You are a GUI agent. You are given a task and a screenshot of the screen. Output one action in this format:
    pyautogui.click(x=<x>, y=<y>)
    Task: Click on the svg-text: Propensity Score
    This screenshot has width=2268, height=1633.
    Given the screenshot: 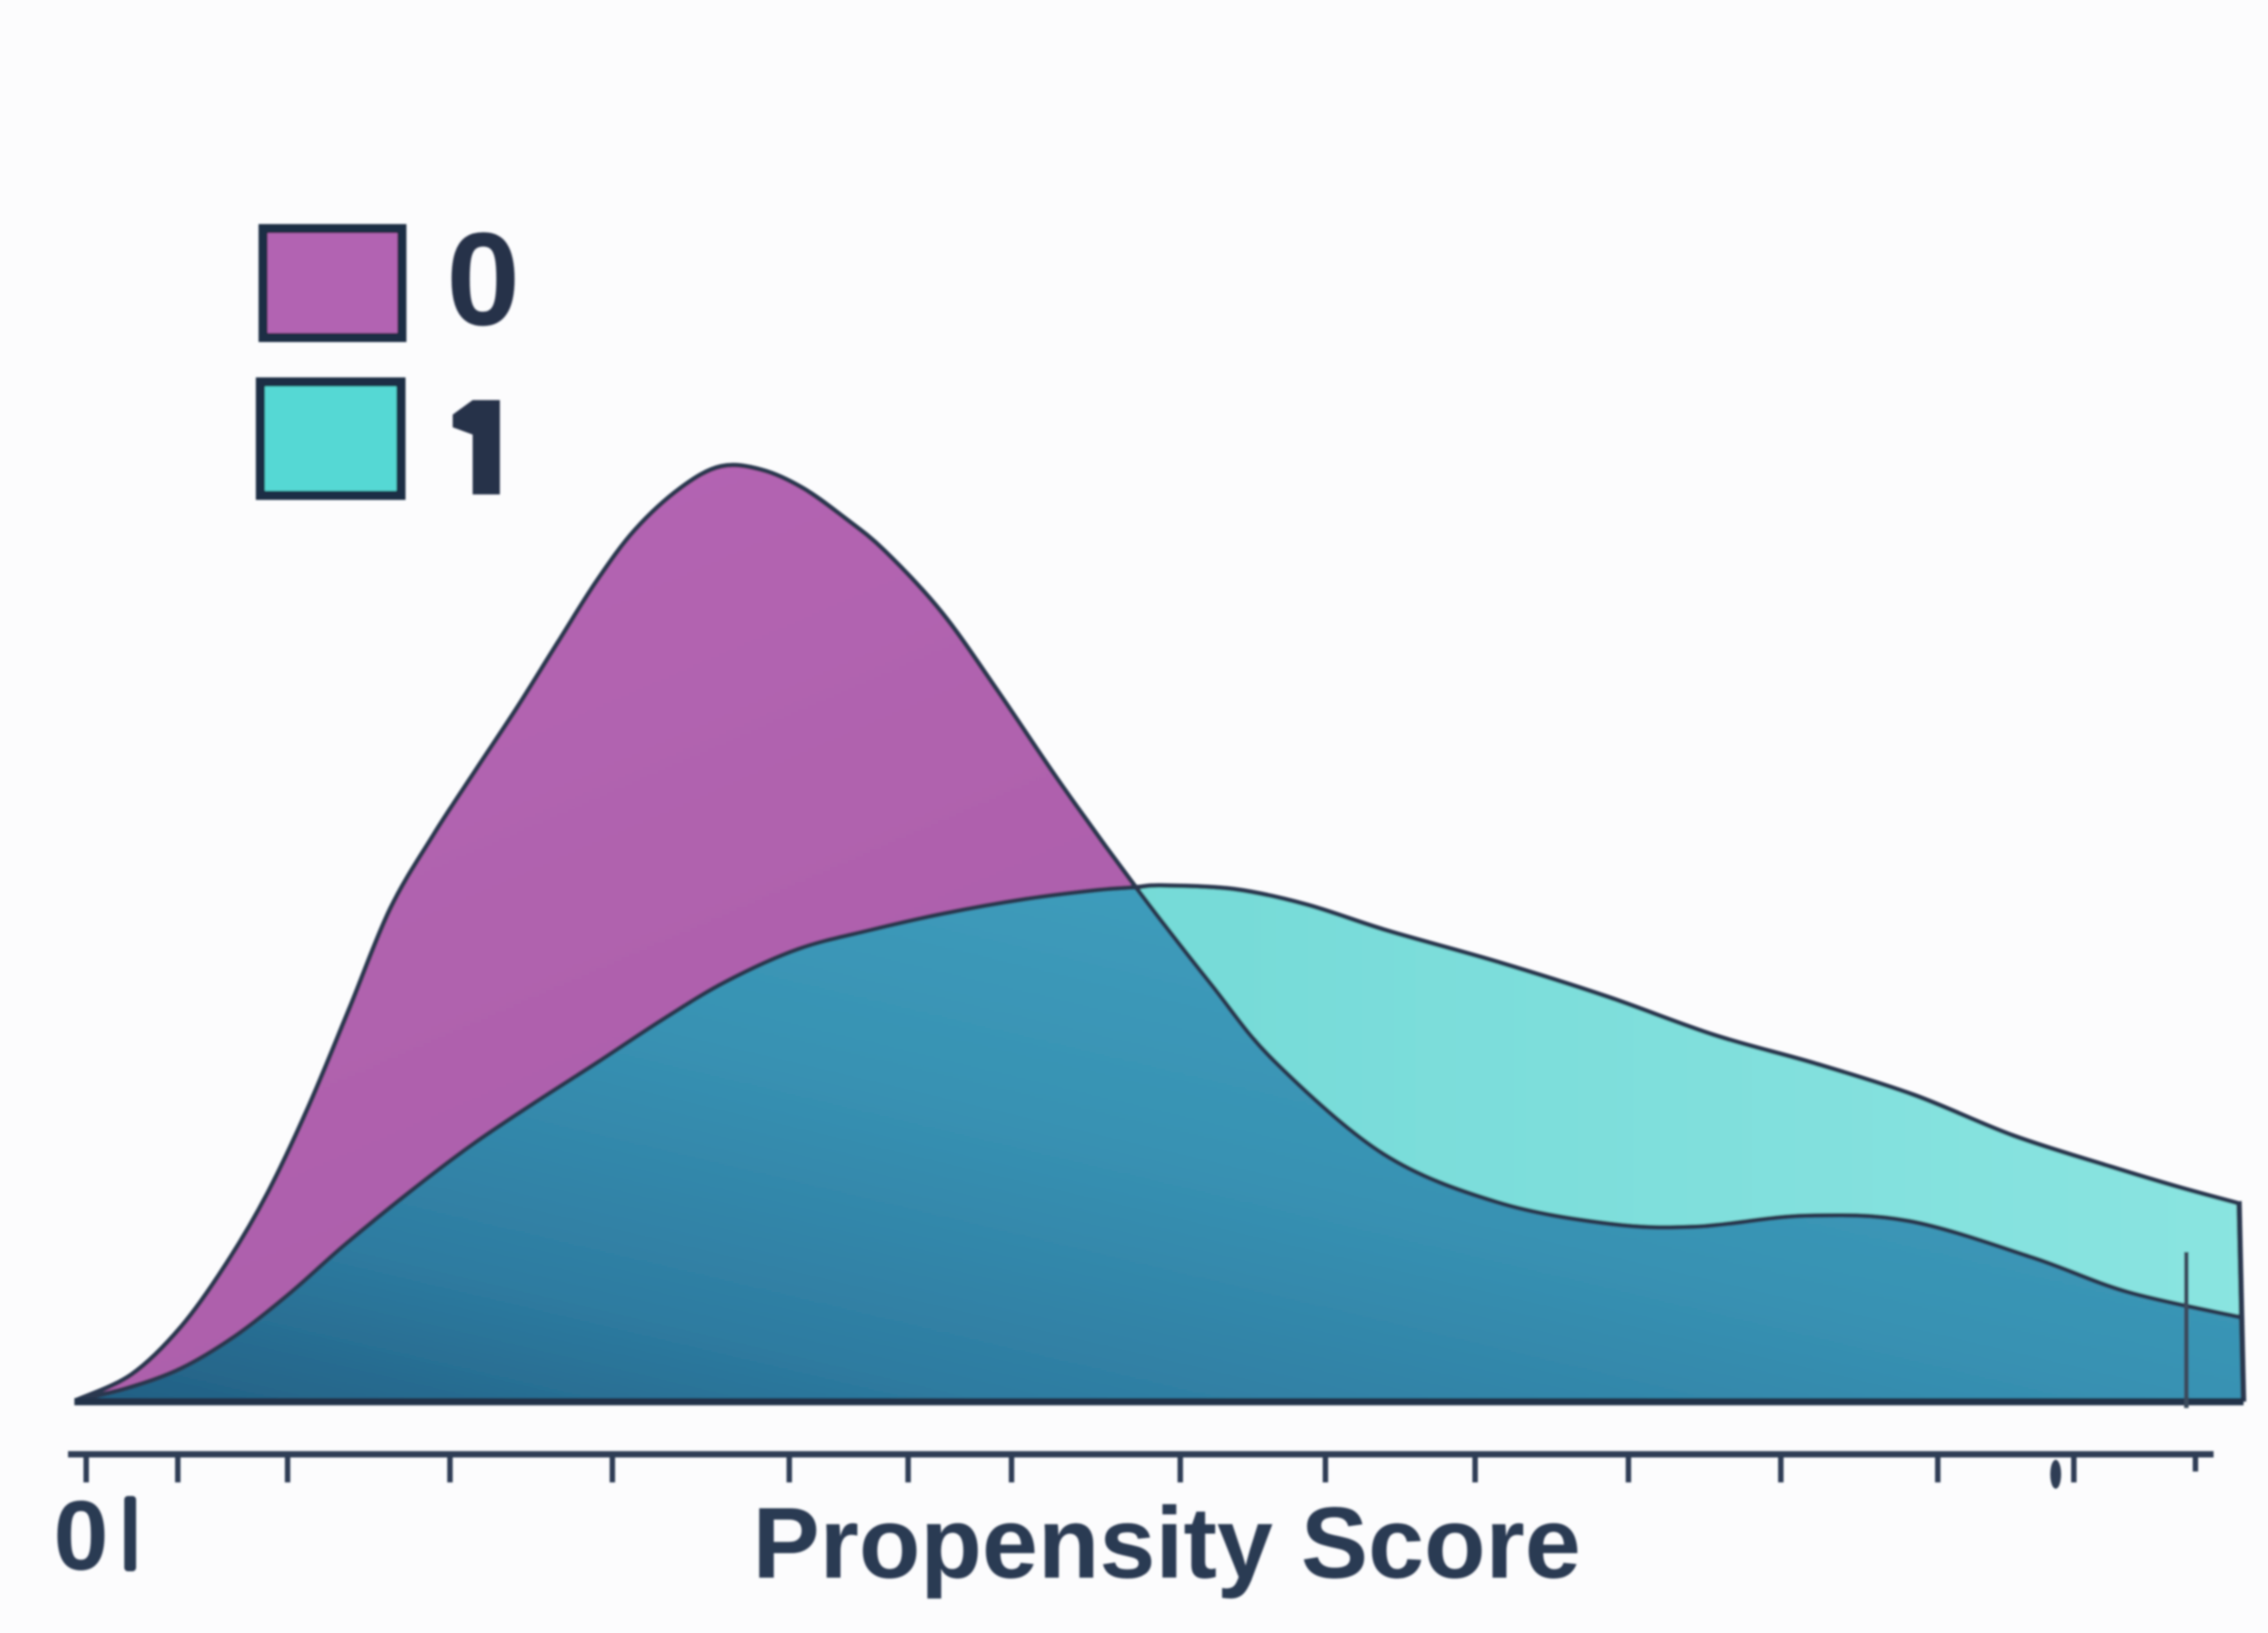 What is the action you would take?
    pyautogui.click(x=1167, y=1543)
    